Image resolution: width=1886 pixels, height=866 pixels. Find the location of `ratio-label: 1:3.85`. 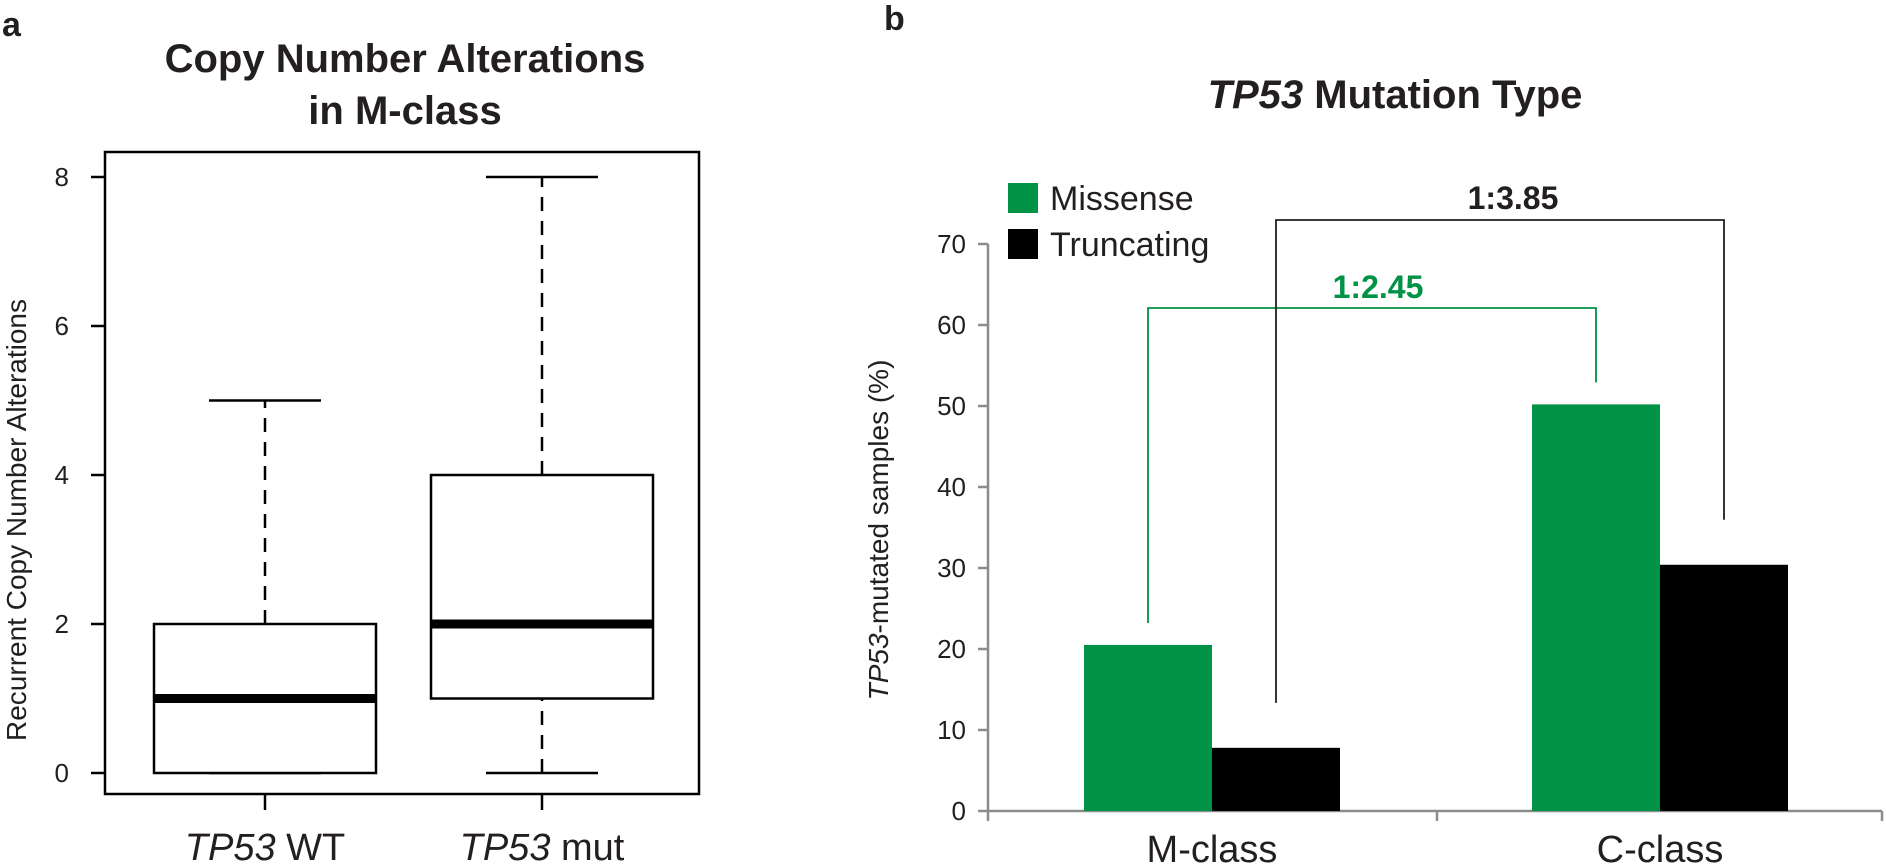

ratio-label: 1:3.85 is located at coordinates (1513, 198).